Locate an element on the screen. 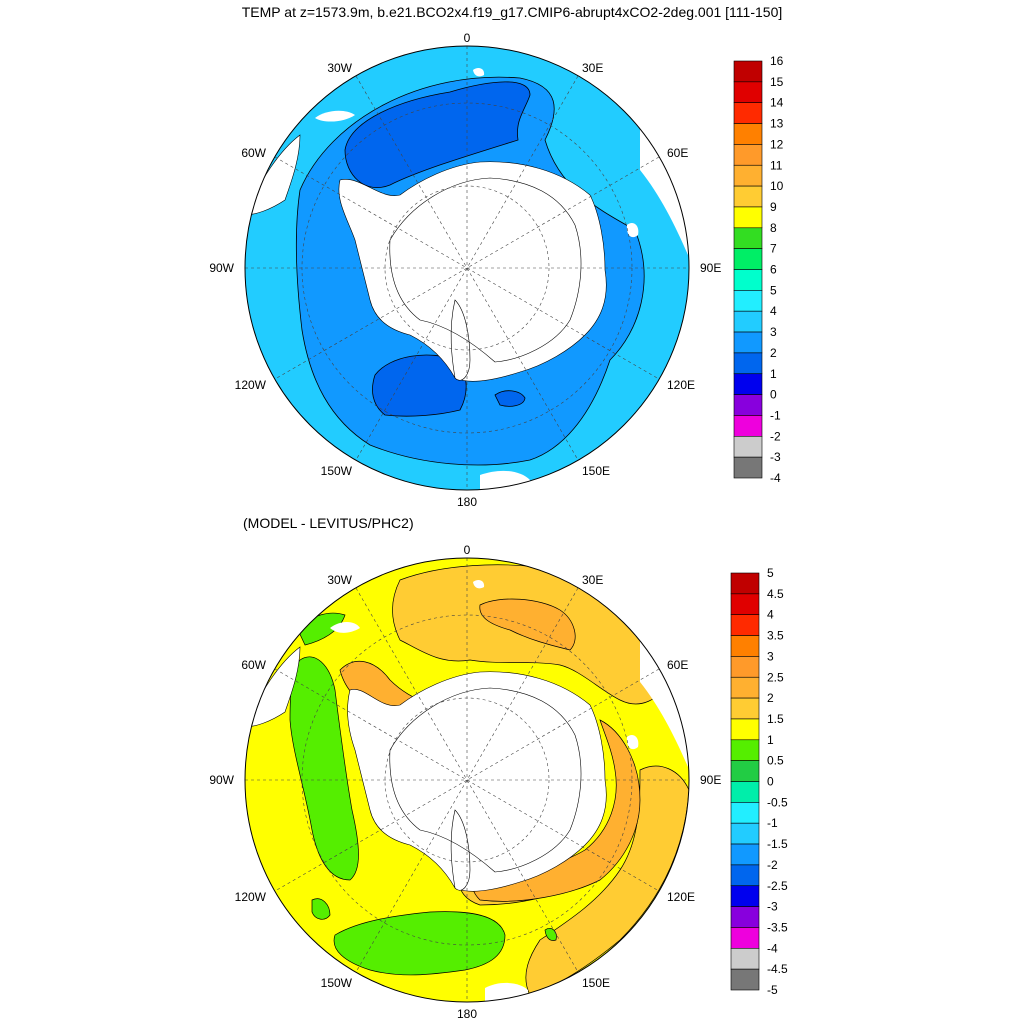  top-cold-patch-north is located at coordinates (437, 134).